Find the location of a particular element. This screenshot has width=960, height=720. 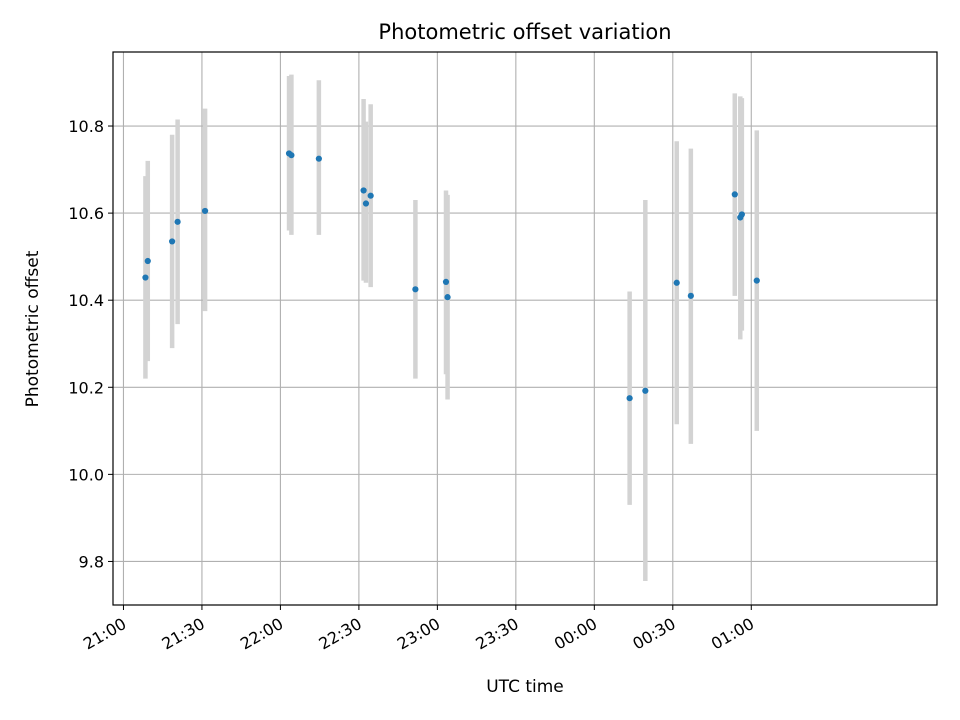

chart-title: Photometric offset variation is located at coordinates (524, 32).